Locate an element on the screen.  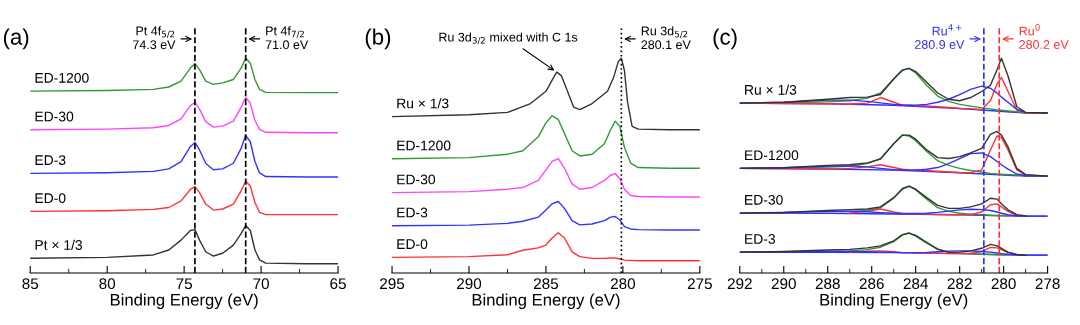
series-label: Pt × 1/3 is located at coordinates (59, 244).